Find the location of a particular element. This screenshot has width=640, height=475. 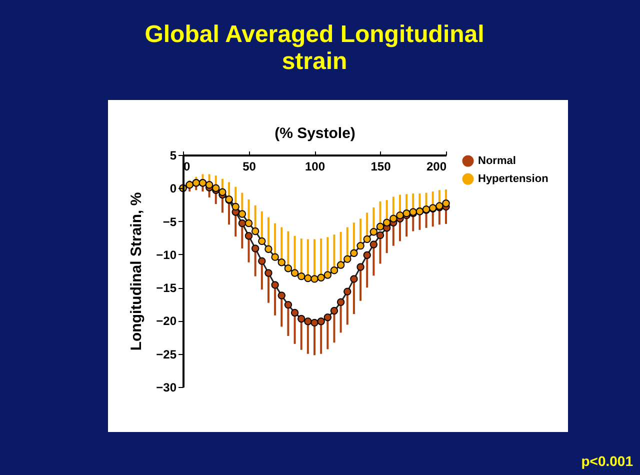

y-tick-label: 0 is located at coordinates (173, 189).